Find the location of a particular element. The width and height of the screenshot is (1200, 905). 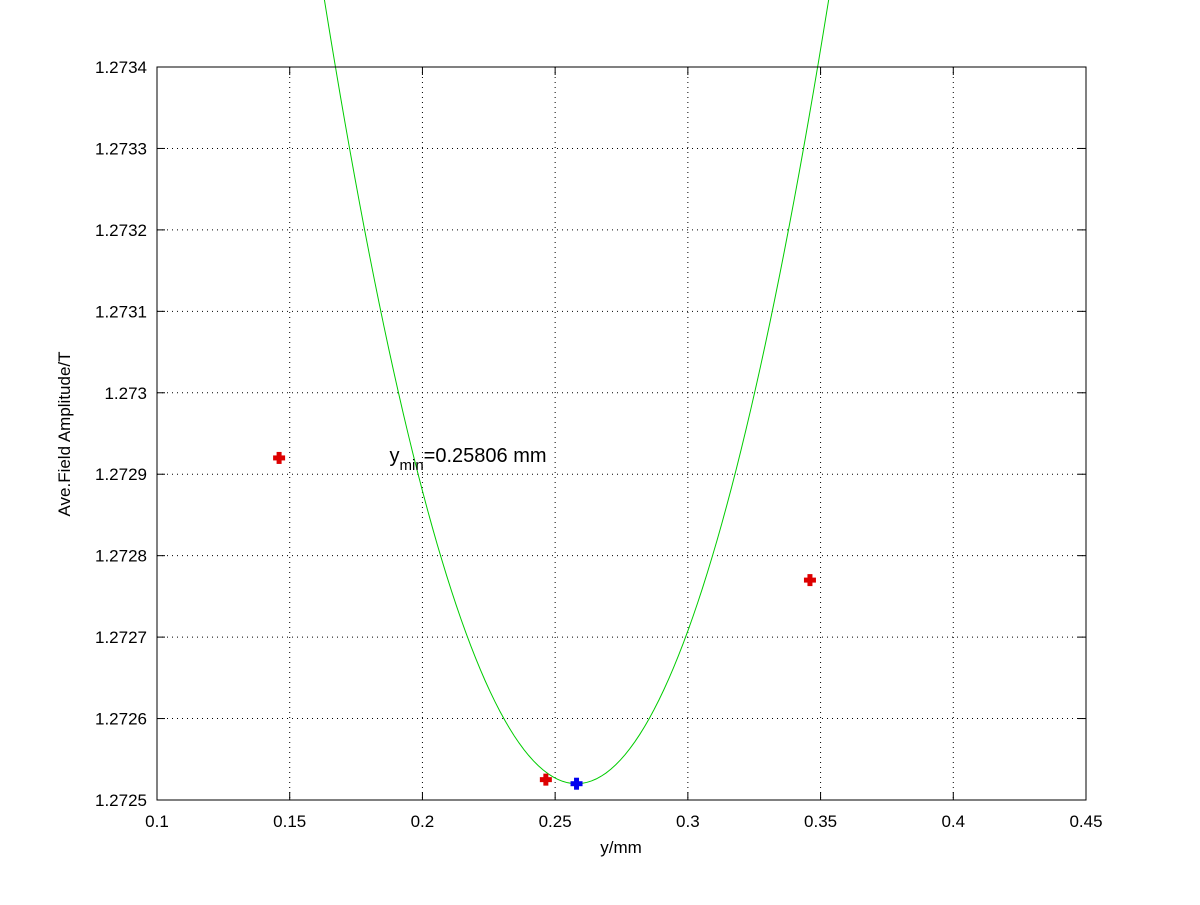

x-tick-label: 0.35 is located at coordinates (820, 821).